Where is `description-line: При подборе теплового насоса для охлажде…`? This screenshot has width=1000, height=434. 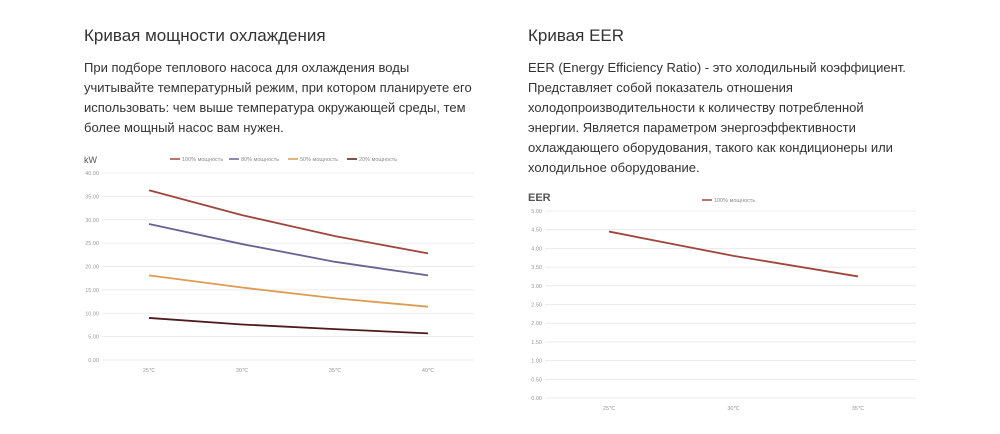
description-line: При подборе теплового насоса для охлажде… is located at coordinates (247, 67).